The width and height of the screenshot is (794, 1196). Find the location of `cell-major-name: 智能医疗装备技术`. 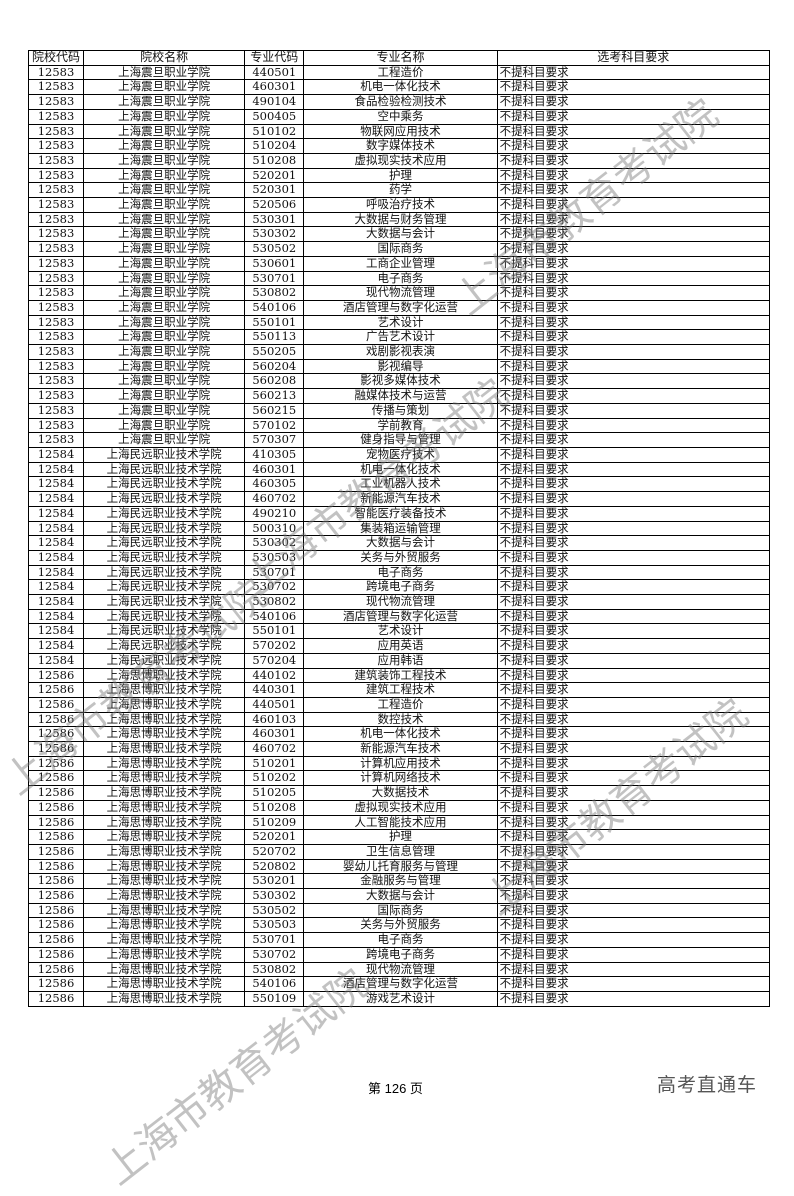

cell-major-name: 智能医疗装备技术 is located at coordinates (400, 513).